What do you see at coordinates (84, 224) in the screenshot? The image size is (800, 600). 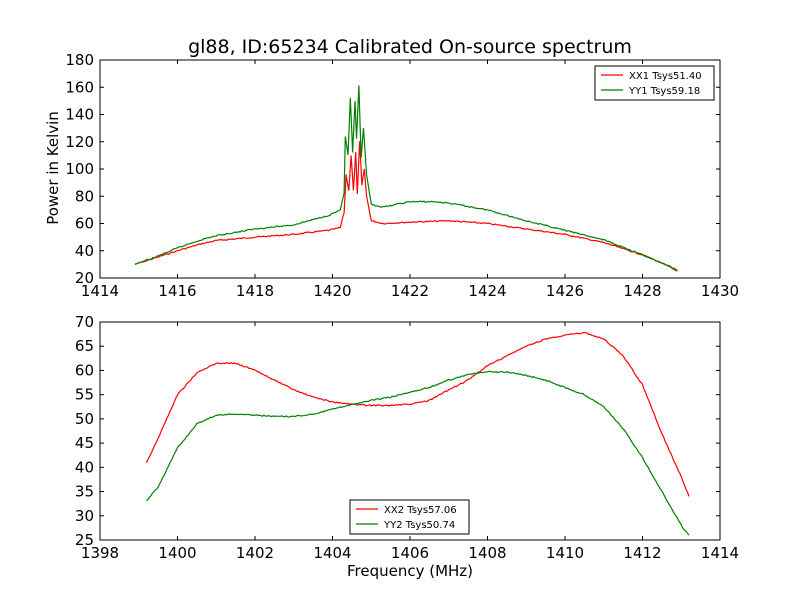 I see `top-y-tick-label: 60` at bounding box center [84, 224].